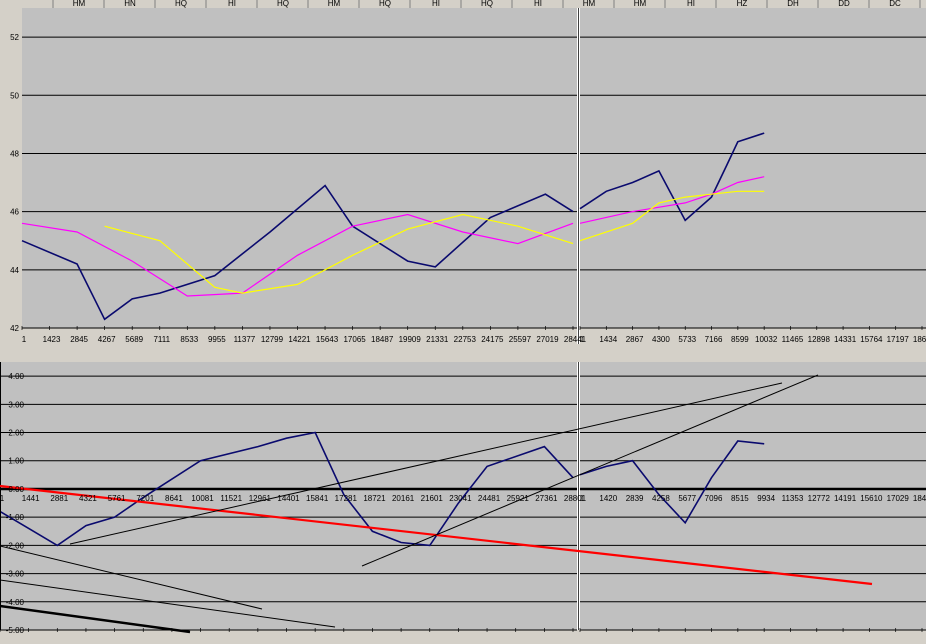 This screenshot has width=926, height=644. Describe the element at coordinates (845, 498) in the screenshot. I see `x-tick-label: 14191` at that location.